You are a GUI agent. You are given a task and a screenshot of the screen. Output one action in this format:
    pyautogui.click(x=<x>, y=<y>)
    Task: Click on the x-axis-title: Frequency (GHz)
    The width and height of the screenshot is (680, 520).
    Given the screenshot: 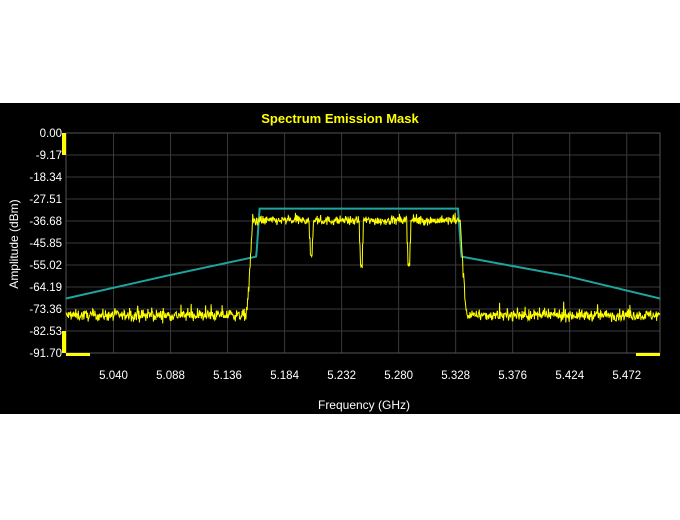 What is the action you would take?
    pyautogui.click(x=364, y=405)
    